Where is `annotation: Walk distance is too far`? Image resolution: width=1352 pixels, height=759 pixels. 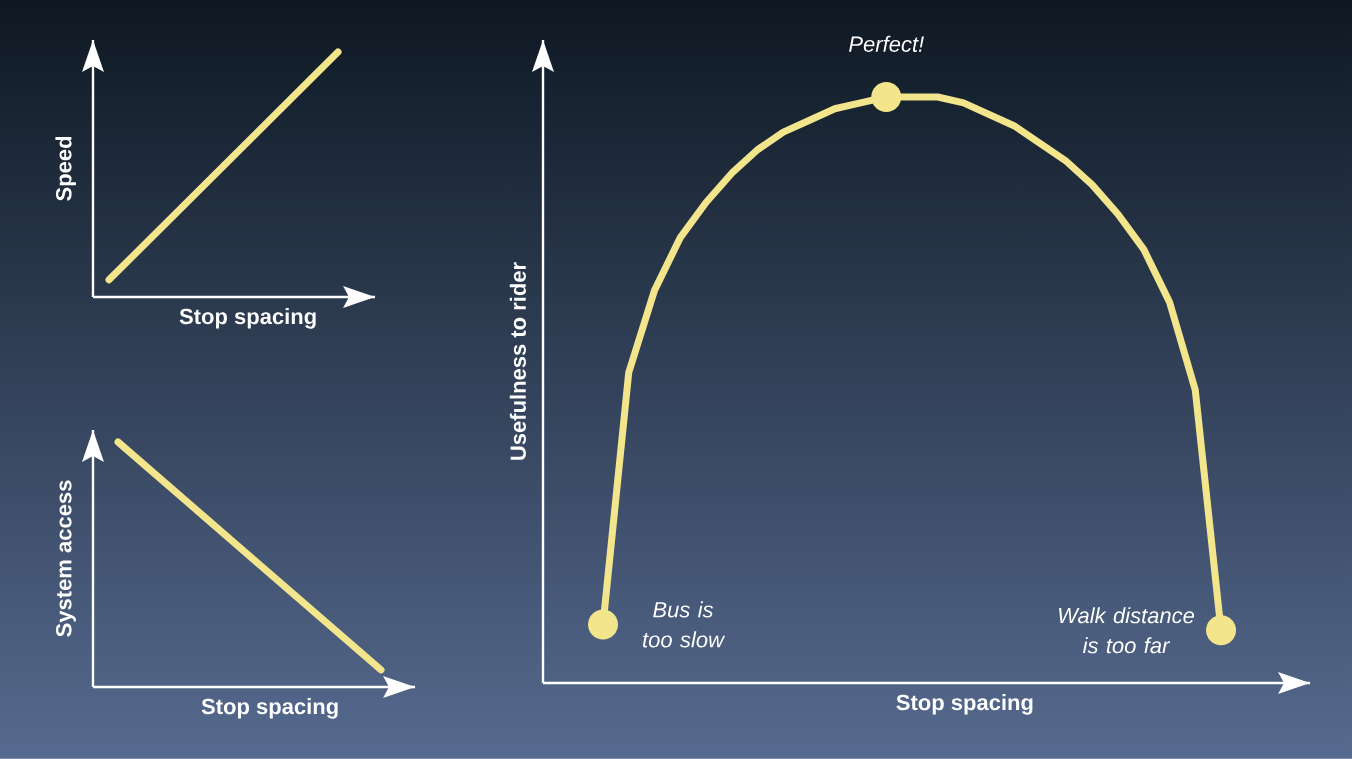
annotation: Walk distance is too far is located at coordinates (1127, 630).